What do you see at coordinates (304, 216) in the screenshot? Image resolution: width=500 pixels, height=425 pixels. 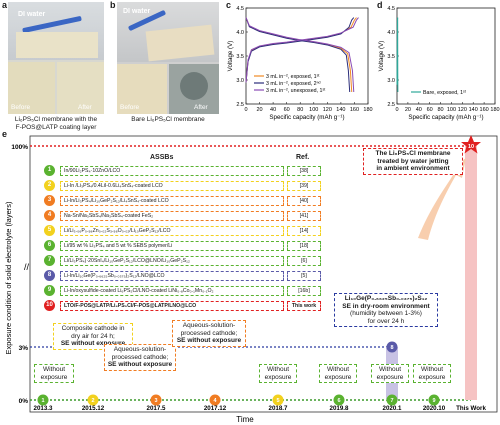 I see `table-row-ref: [41]` at bounding box center [304, 216].